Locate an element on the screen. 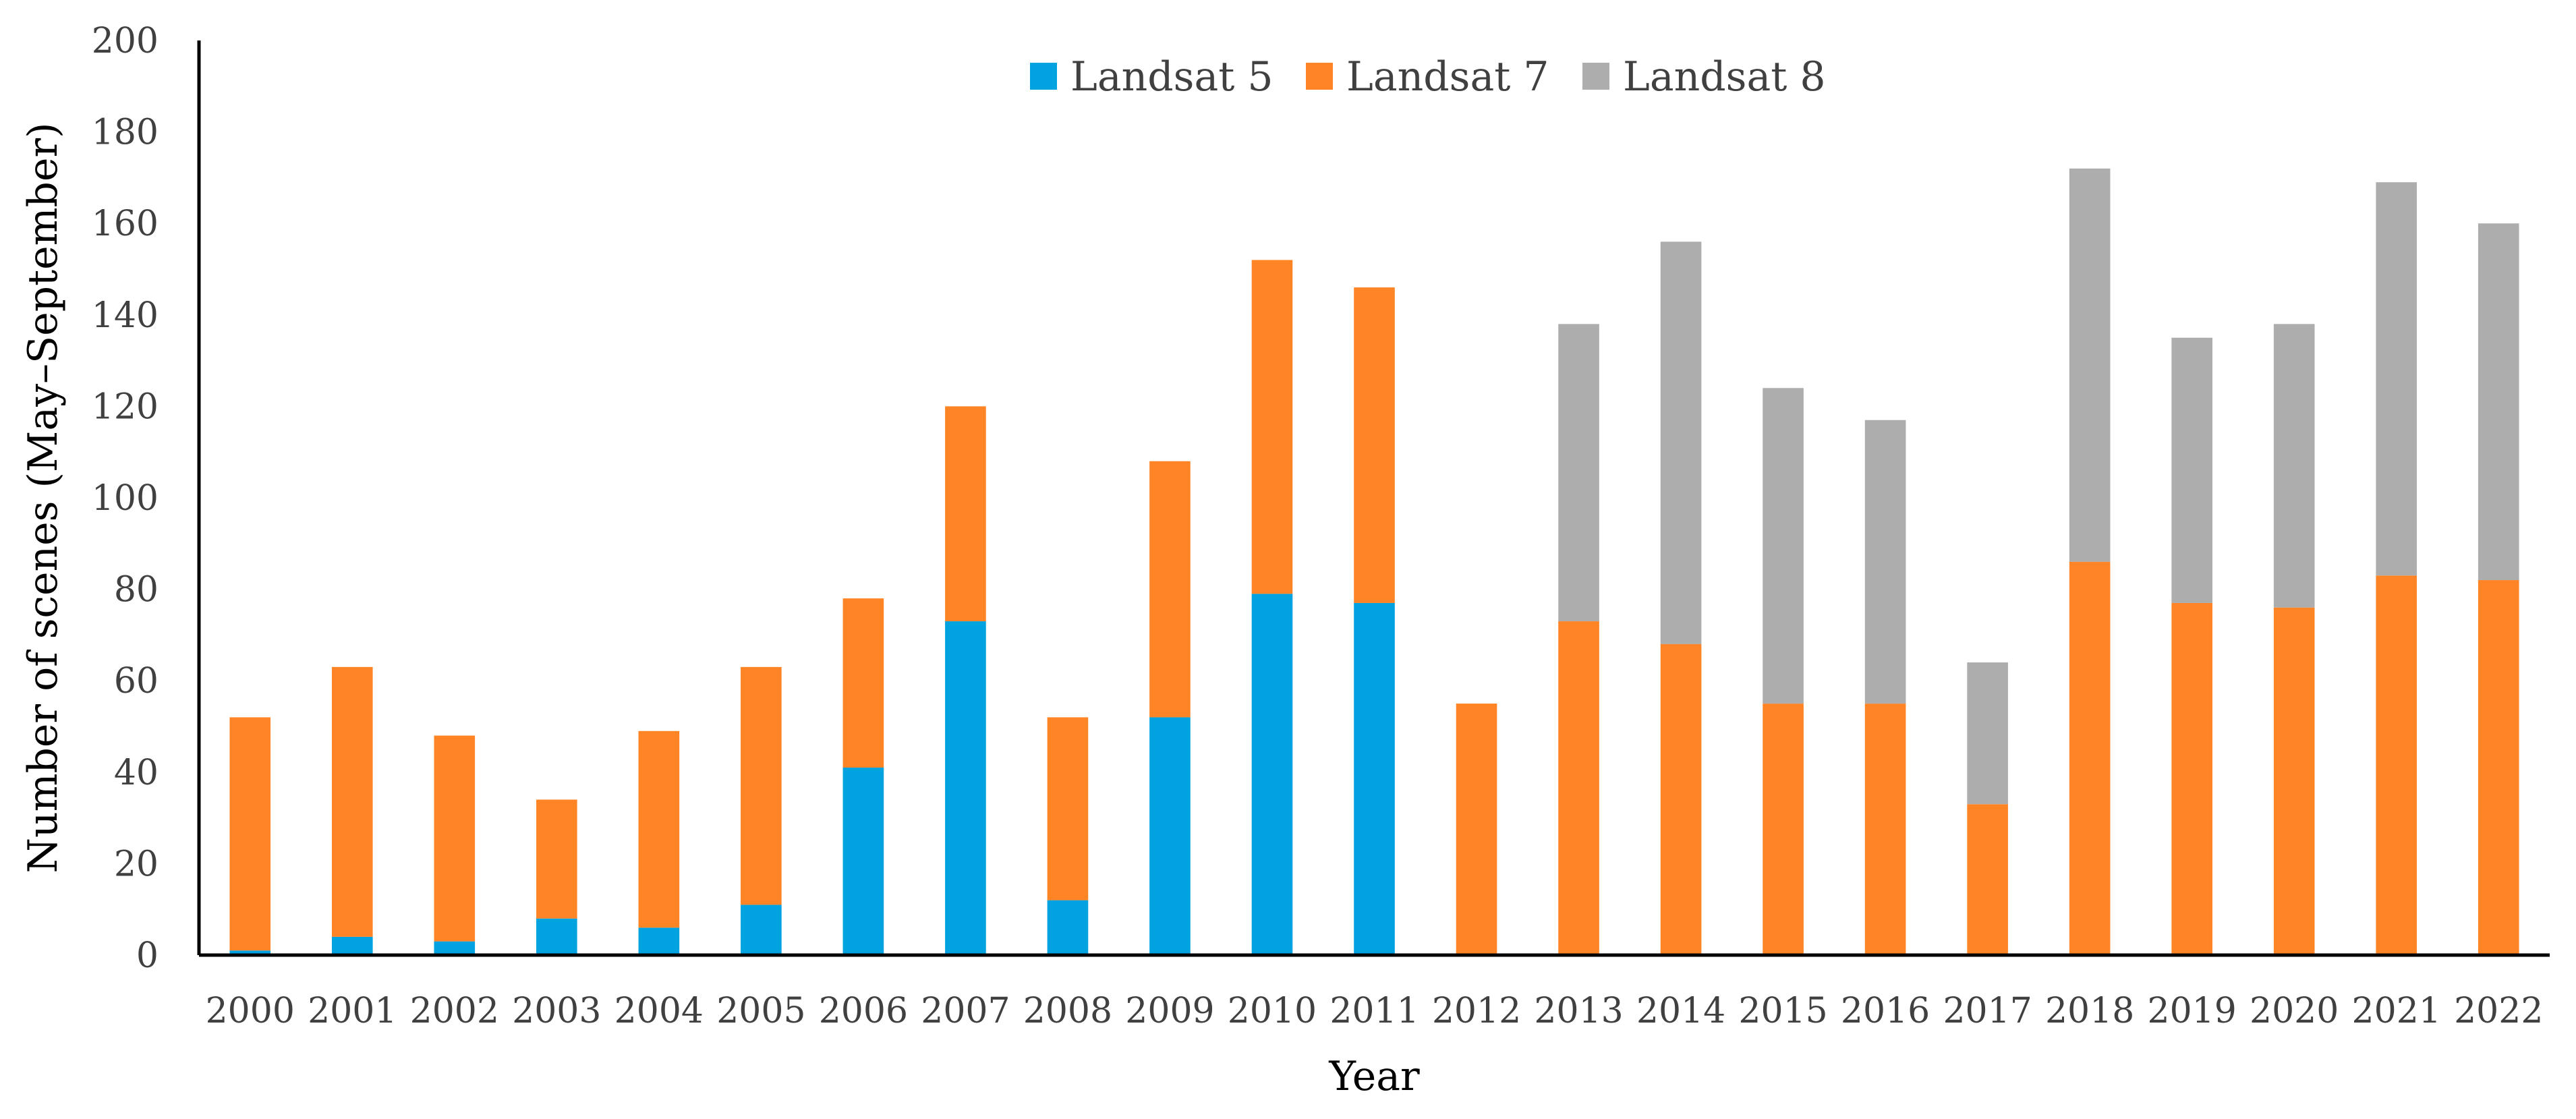  x-tick-label: 2017 is located at coordinates (1987, 1011).